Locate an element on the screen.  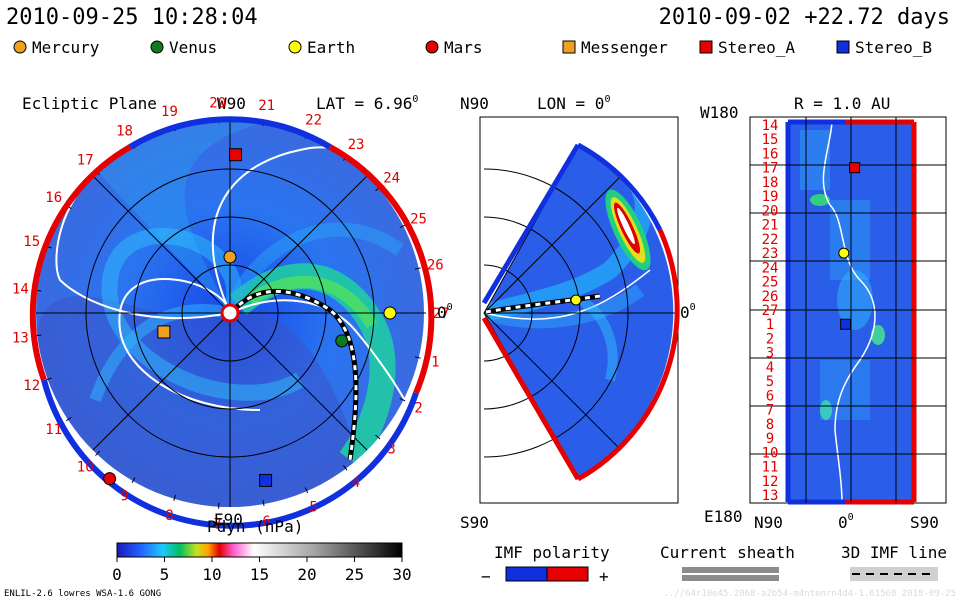
legend-mars-label: Mars is located at coordinates (463, 47).